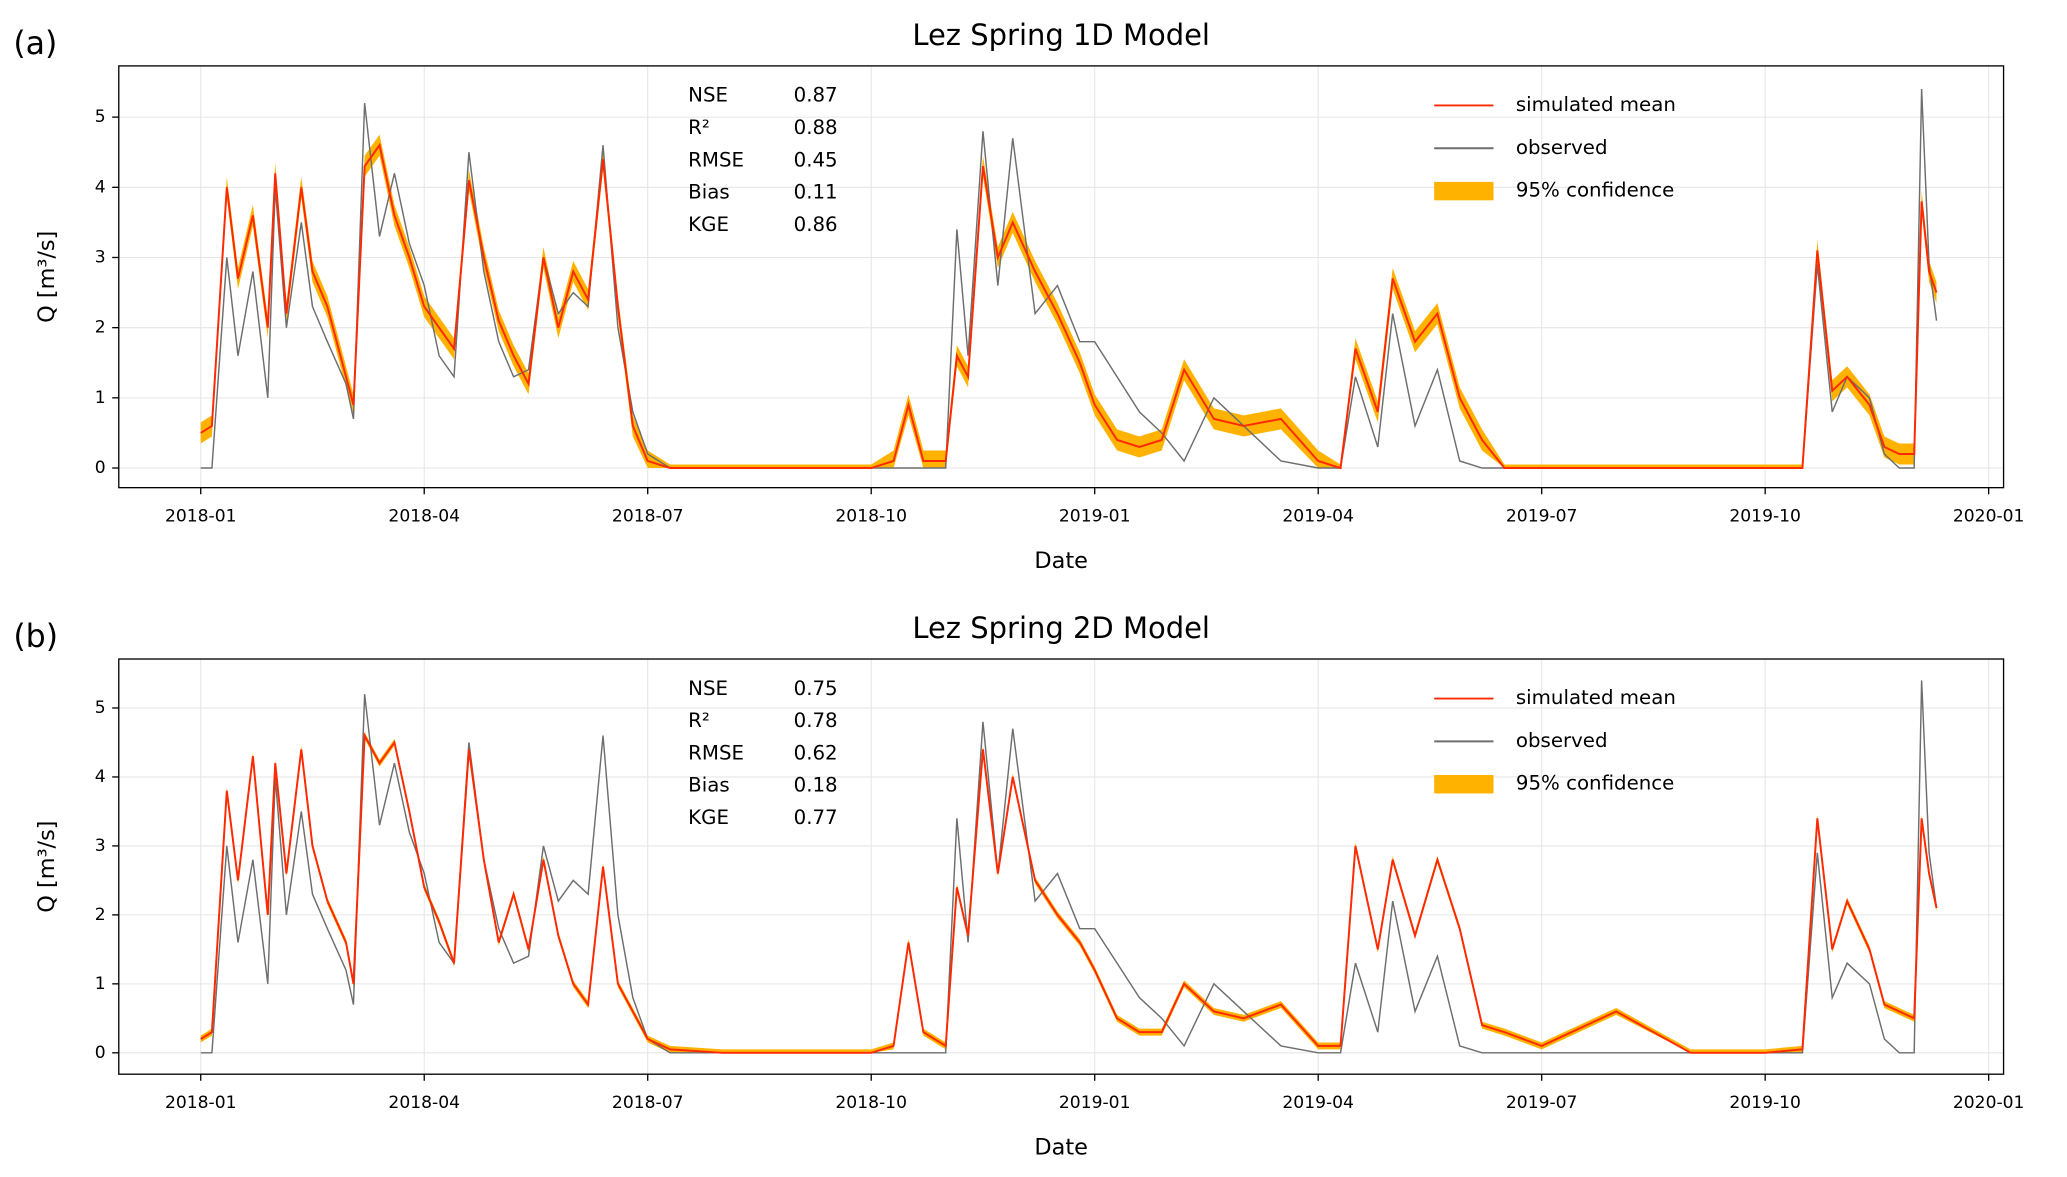  I want to click on stat-value: 0.86, so click(816, 224).